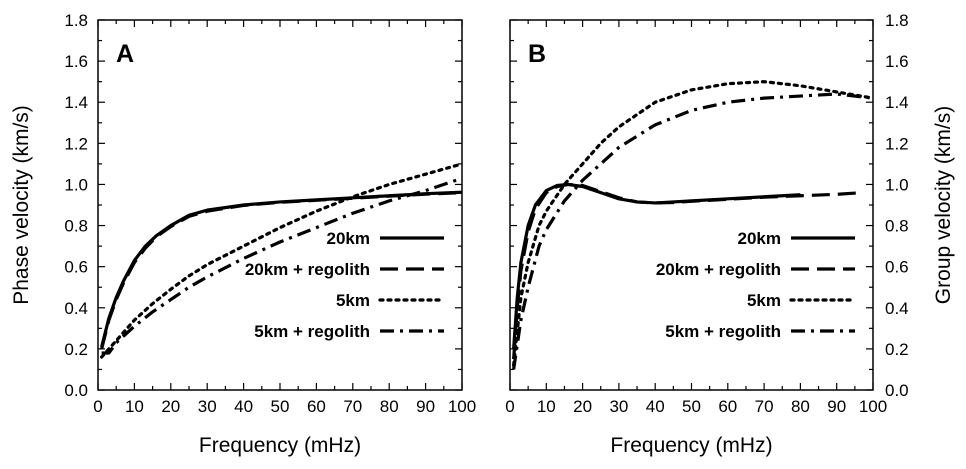  I want to click on y-axis-label: Group velocity (km/s), so click(943, 205).